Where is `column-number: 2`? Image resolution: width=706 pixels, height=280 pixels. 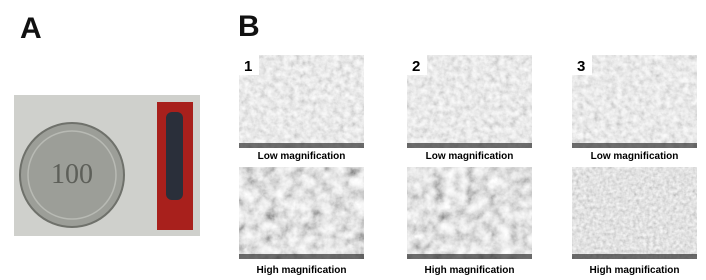 column-number: 2 is located at coordinates (416, 66).